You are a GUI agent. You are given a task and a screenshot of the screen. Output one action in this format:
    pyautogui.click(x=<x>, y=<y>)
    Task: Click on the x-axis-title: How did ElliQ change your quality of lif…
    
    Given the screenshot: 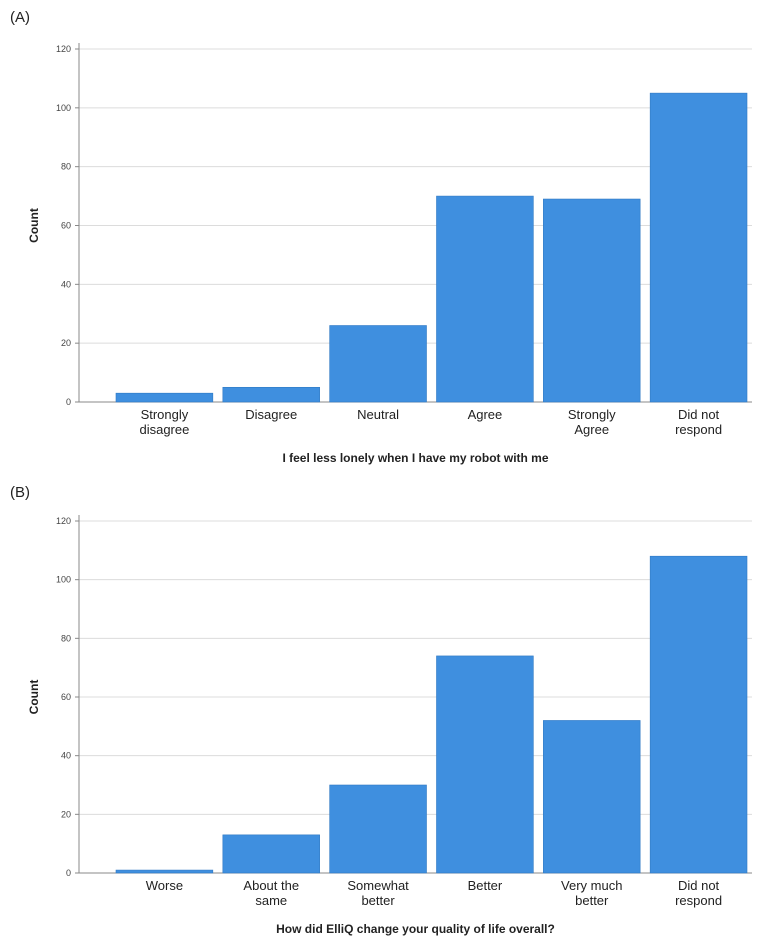 What is the action you would take?
    pyautogui.click(x=415, y=929)
    